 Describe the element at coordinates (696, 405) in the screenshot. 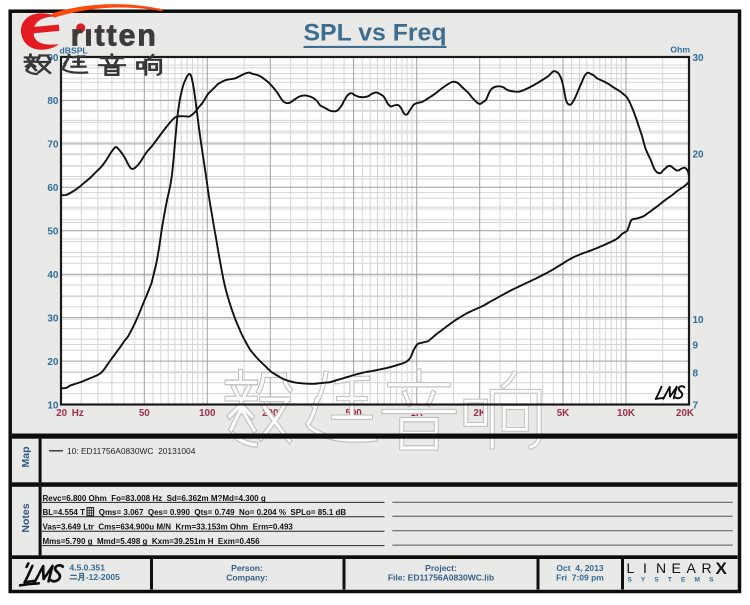

I see `svg-text: 7` at that location.